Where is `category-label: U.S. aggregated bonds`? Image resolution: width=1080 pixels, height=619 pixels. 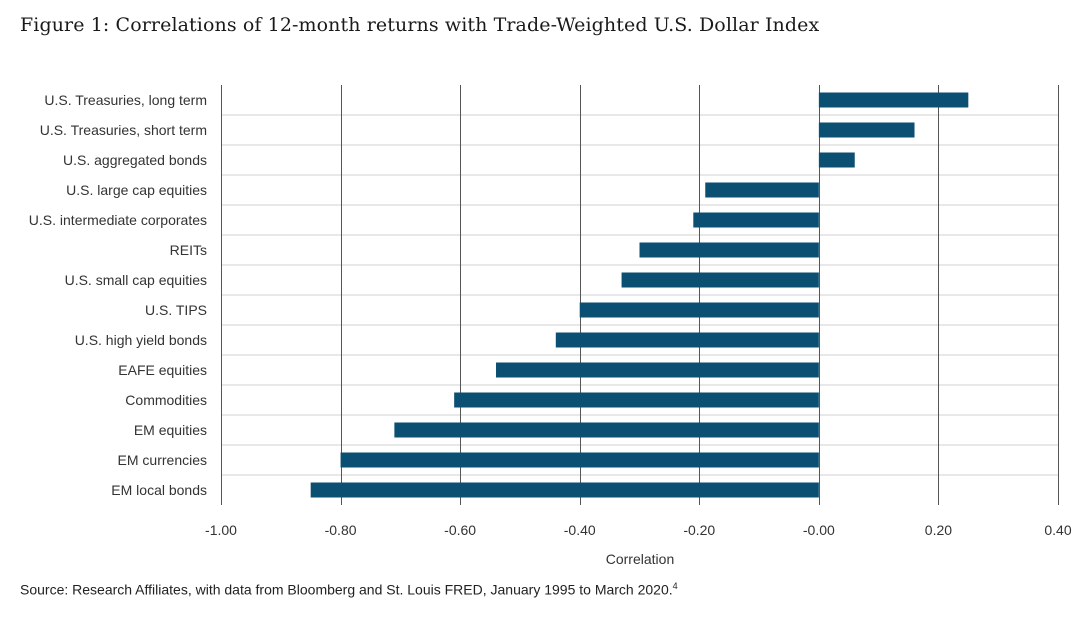 category-label: U.S. aggregated bonds is located at coordinates (135, 160).